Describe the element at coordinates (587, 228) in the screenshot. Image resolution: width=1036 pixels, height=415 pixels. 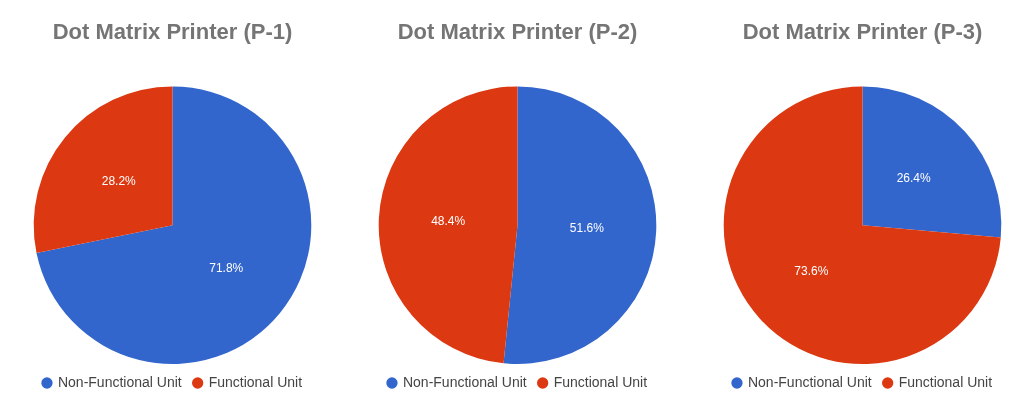
I see `data-label: 51.6%` at that location.